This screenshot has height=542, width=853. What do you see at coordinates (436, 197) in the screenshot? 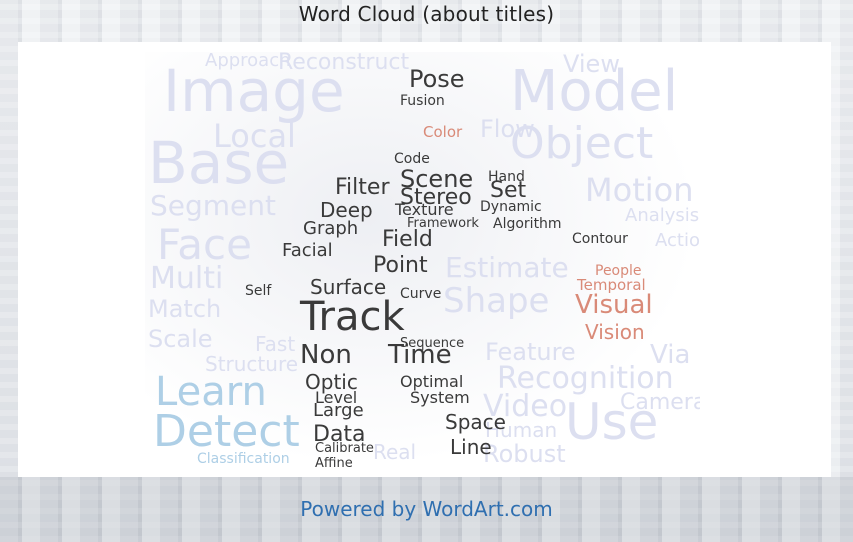
I see `cloud-word: Stereo` at bounding box center [436, 197].